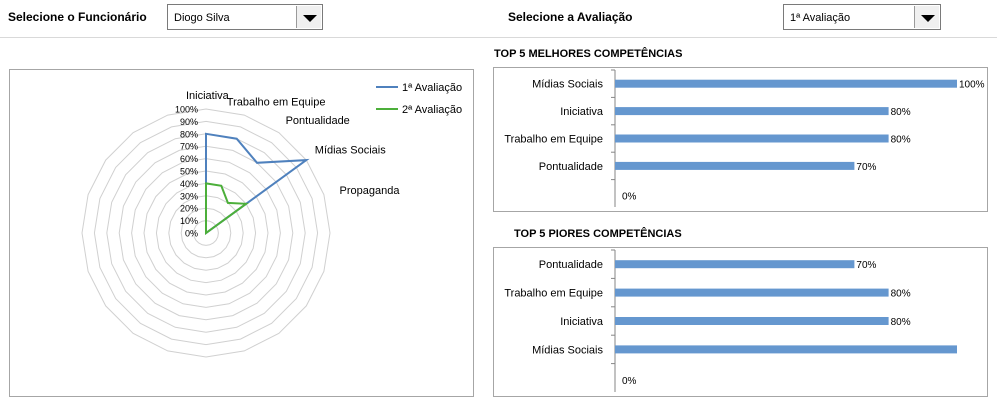 The image size is (997, 403). I want to click on best-value-label: 0%, so click(629, 196).